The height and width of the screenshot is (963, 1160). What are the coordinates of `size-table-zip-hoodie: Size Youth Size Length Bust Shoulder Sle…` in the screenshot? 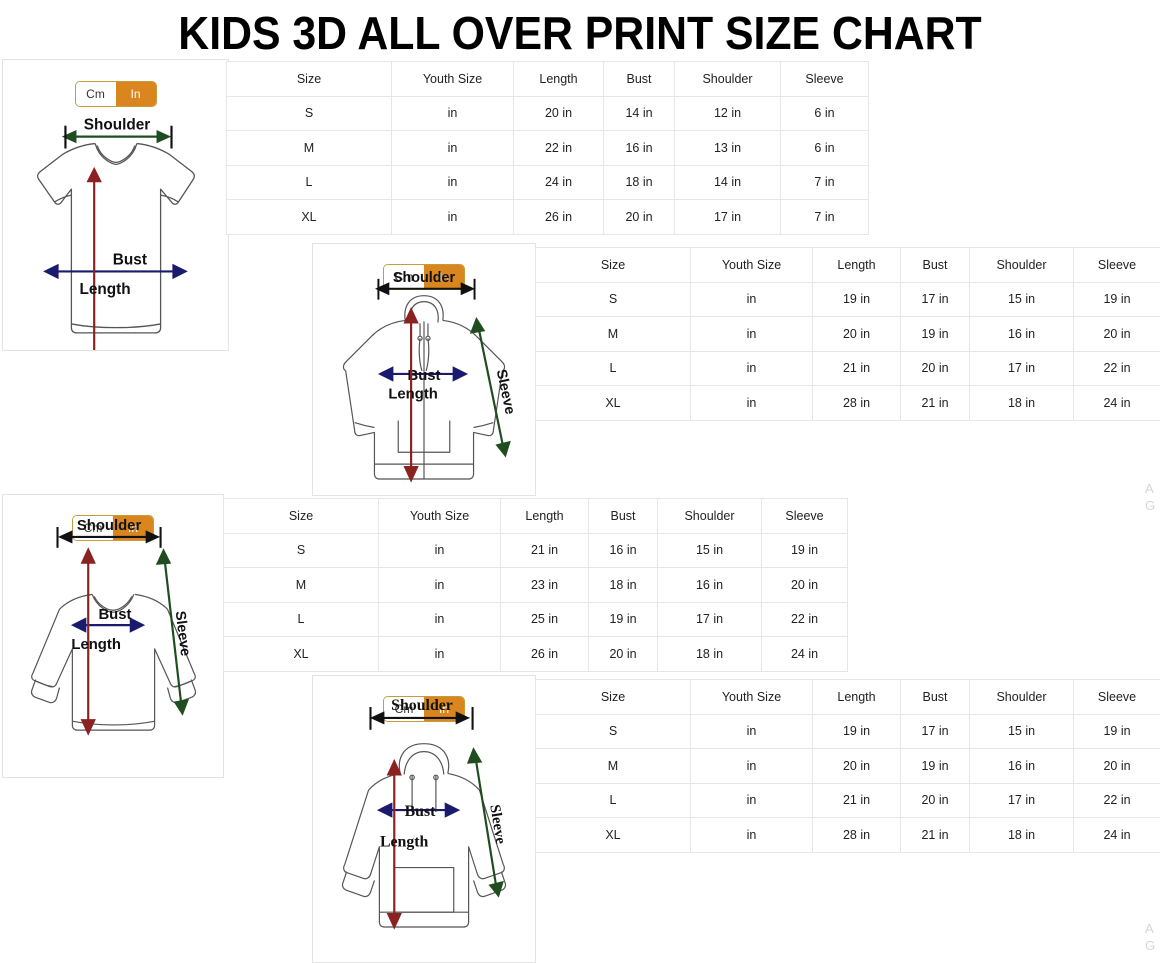 It's located at (847, 334).